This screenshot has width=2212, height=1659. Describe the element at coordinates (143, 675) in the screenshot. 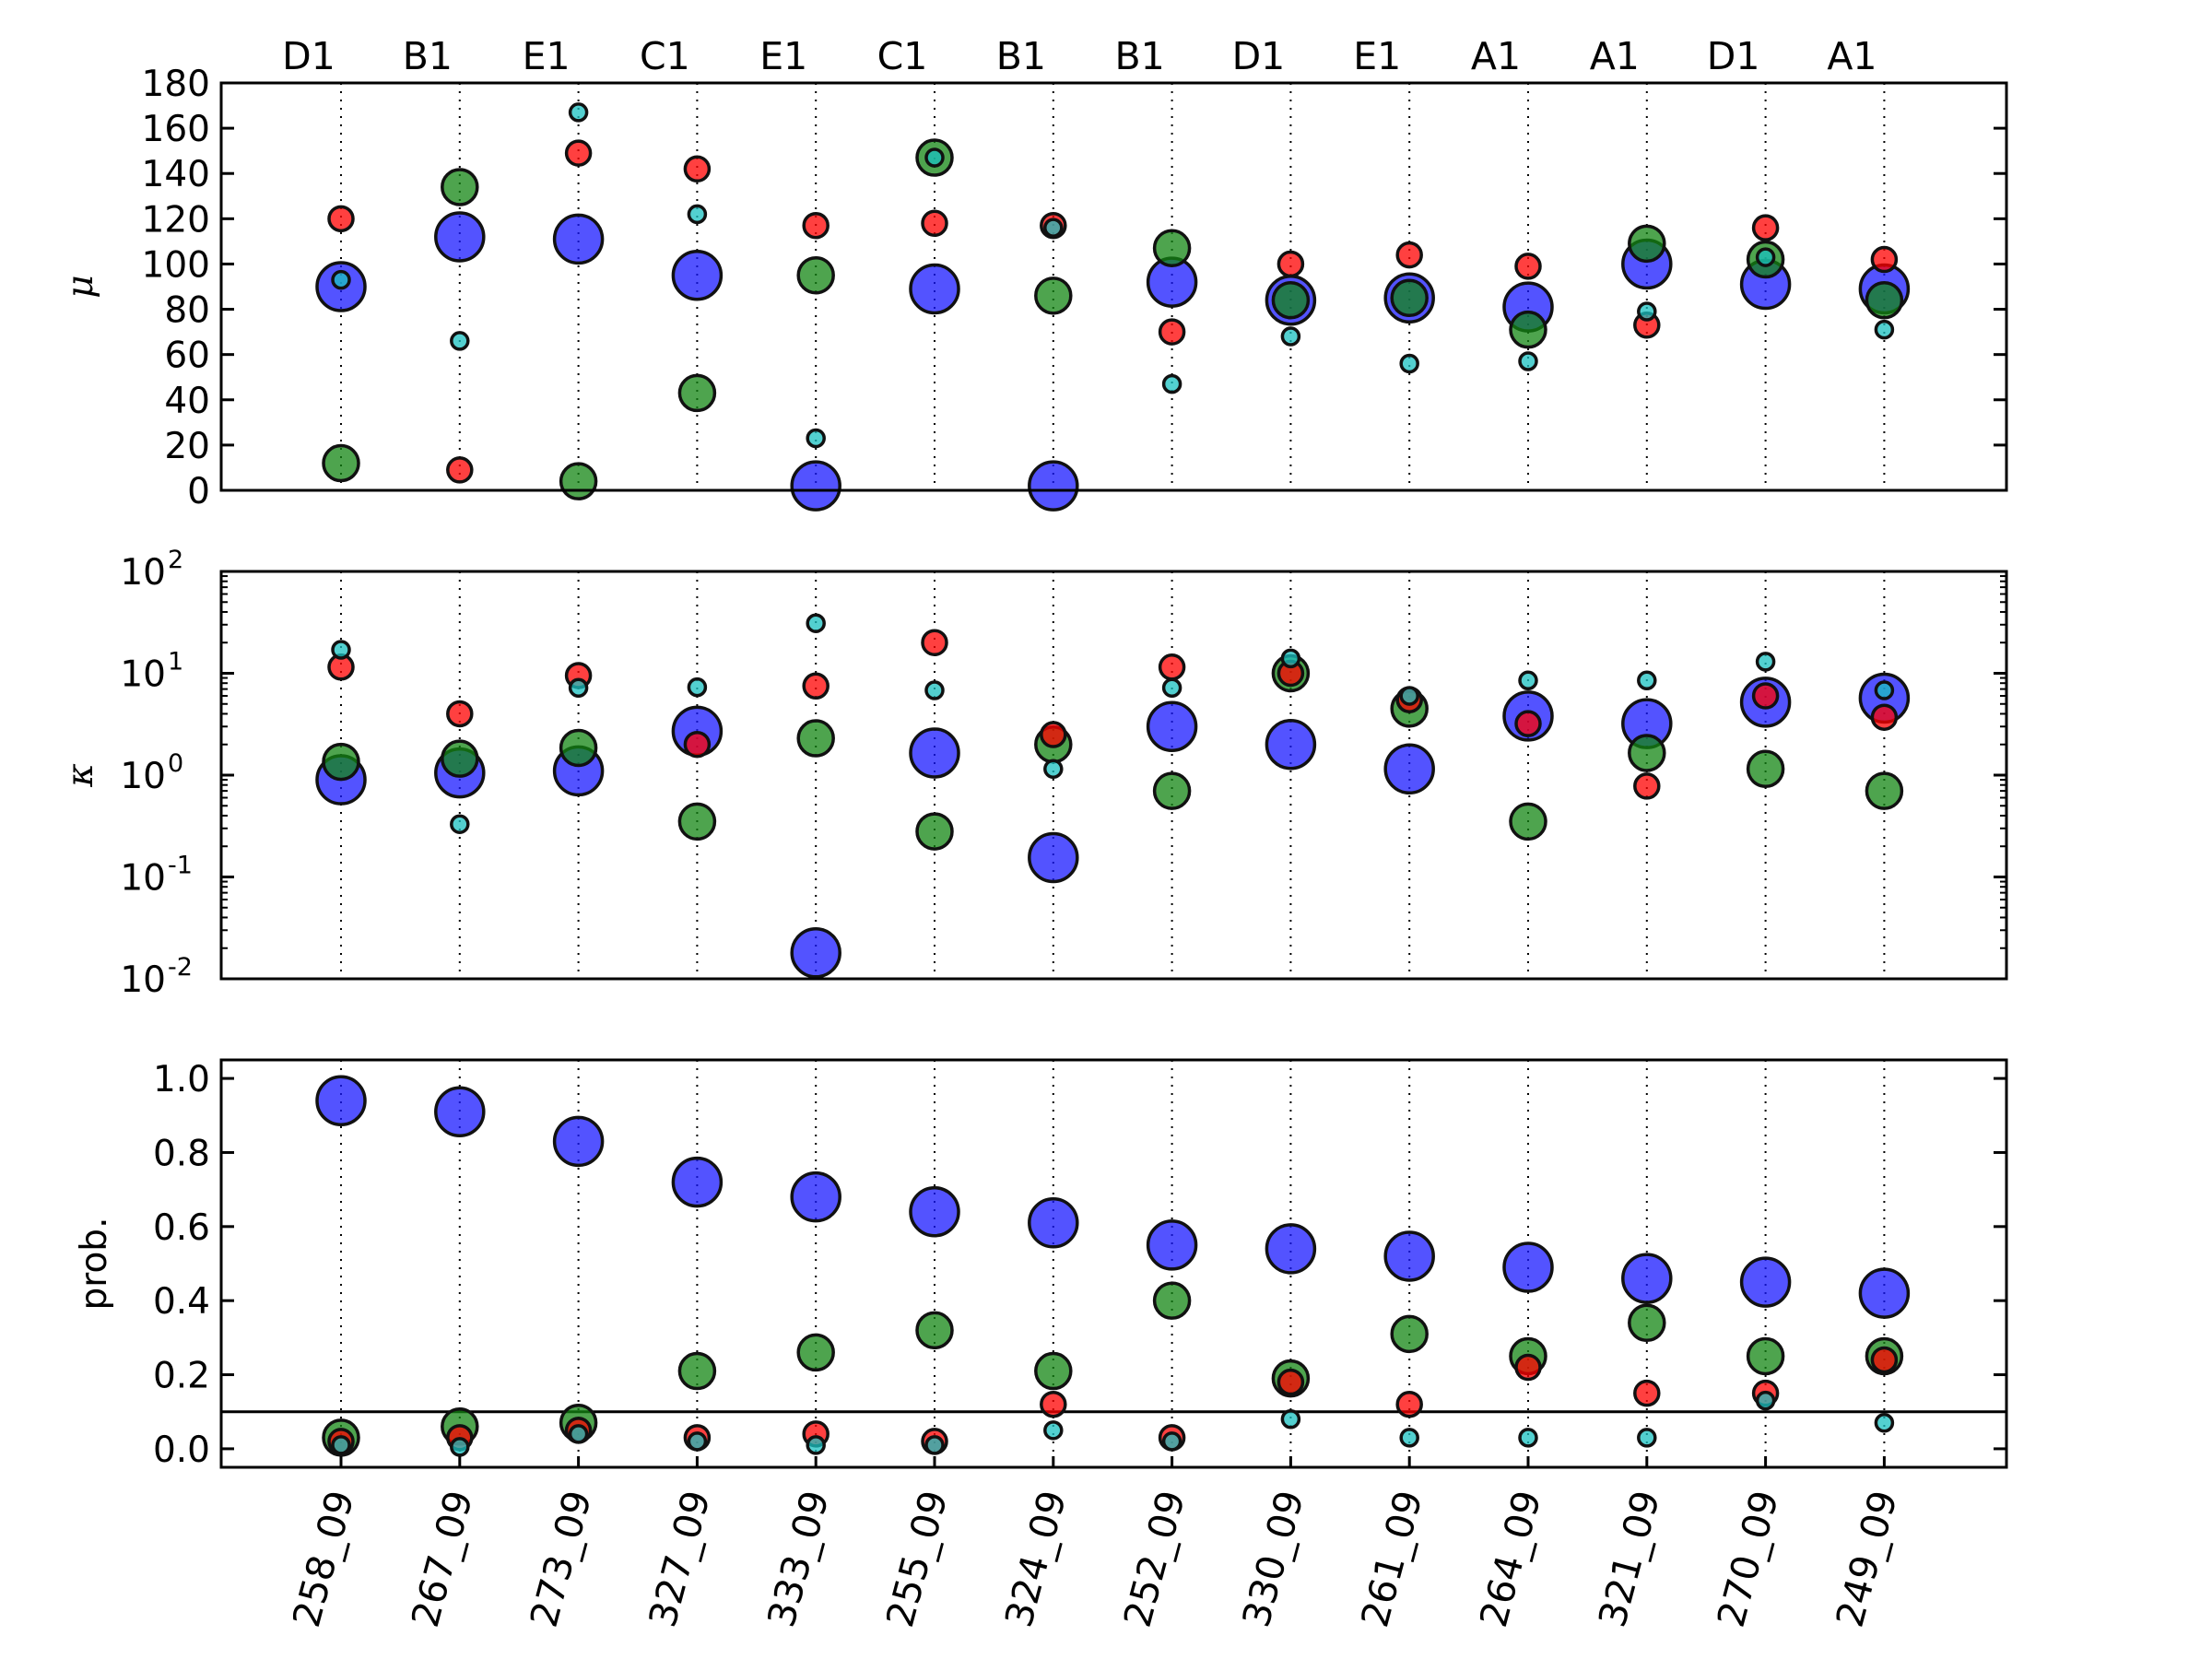

I see `kappa-ytick-label: 10` at that location.